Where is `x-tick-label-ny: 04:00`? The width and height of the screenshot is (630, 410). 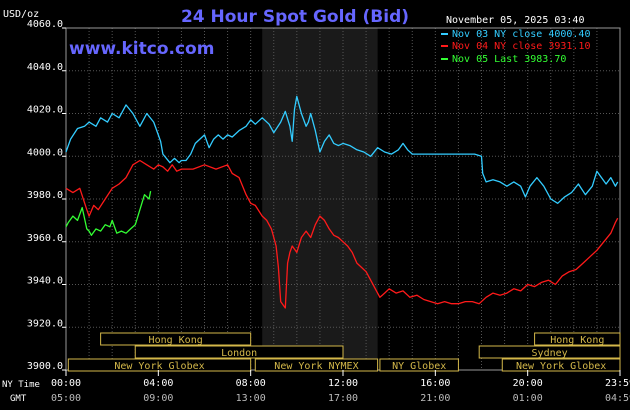
x-tick-label-ny: 04:00 is located at coordinates (158, 383).